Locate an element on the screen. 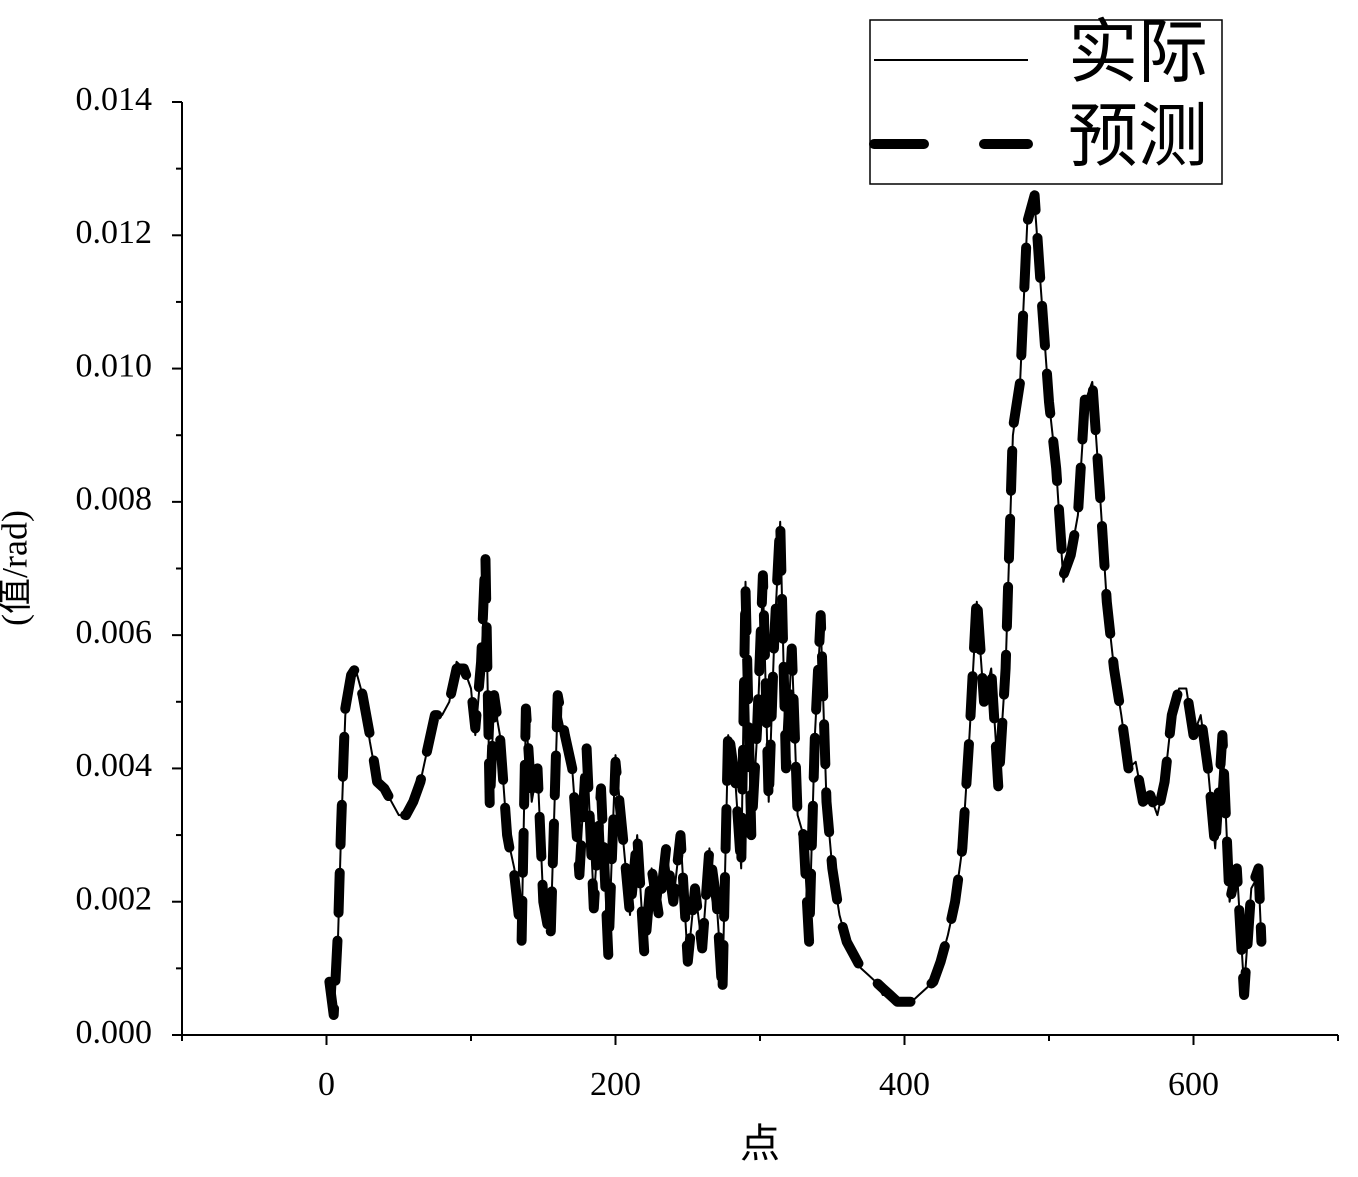 The height and width of the screenshot is (1177, 1358). x-axis-label: 点 is located at coordinates (760, 1143).